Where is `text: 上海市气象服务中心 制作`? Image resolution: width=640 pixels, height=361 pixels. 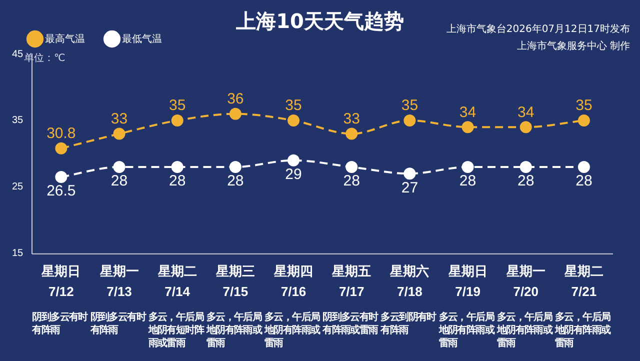
text: 上海市气象服务中心 制作 is located at coordinates (573, 46).